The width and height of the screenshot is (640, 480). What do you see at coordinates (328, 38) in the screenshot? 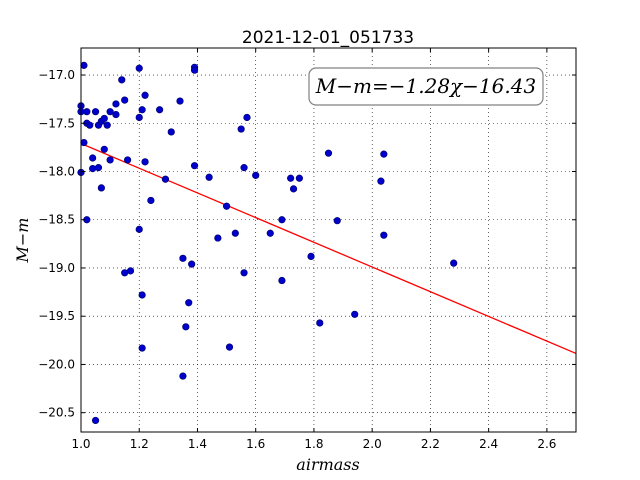
I see `chart-title: 2021-12-01_051733` at bounding box center [328, 38].